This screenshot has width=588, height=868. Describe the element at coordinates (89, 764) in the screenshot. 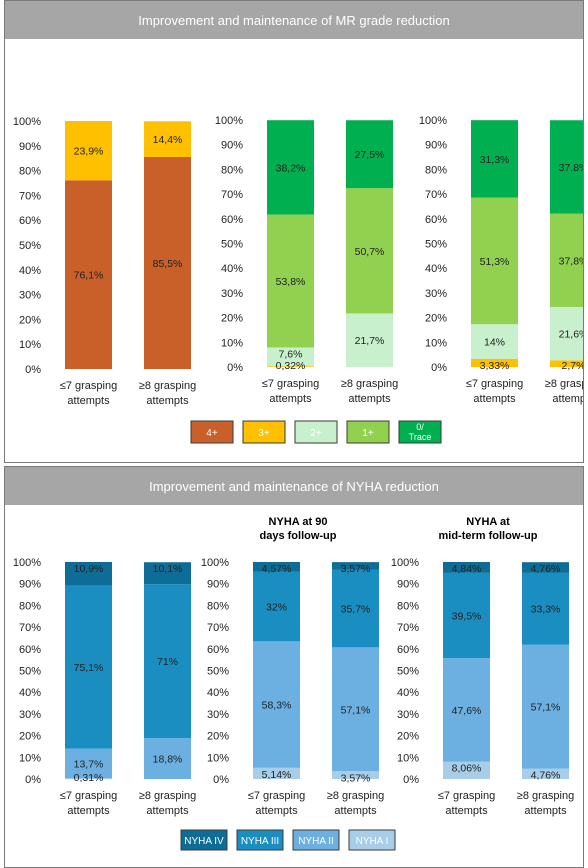

I see `data-label: 13,7%` at that location.